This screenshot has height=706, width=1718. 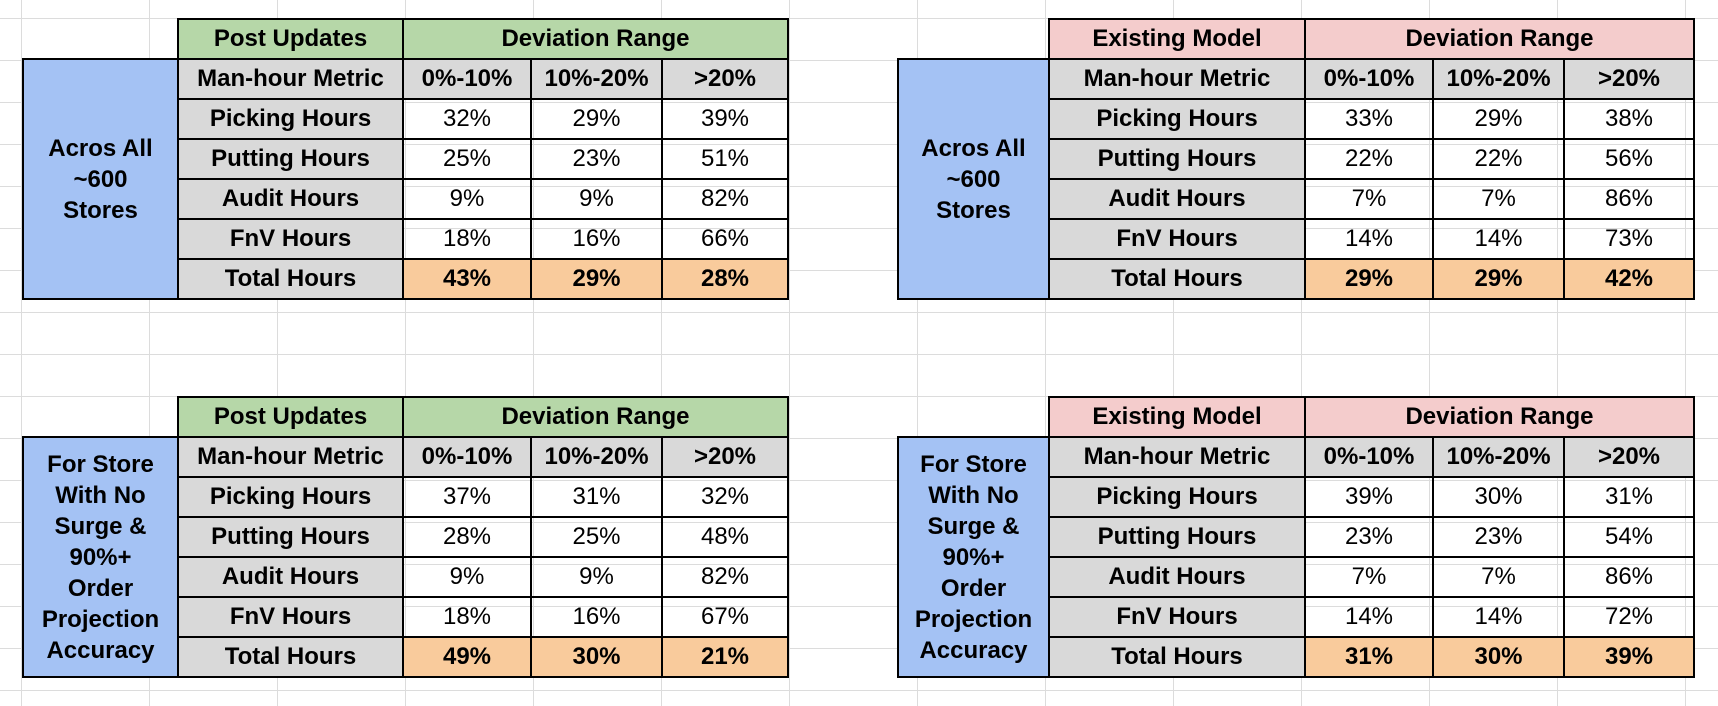 What do you see at coordinates (1296, 497) in the screenshot?
I see `table-row: Picking Hours 39% 30% 31%` at bounding box center [1296, 497].